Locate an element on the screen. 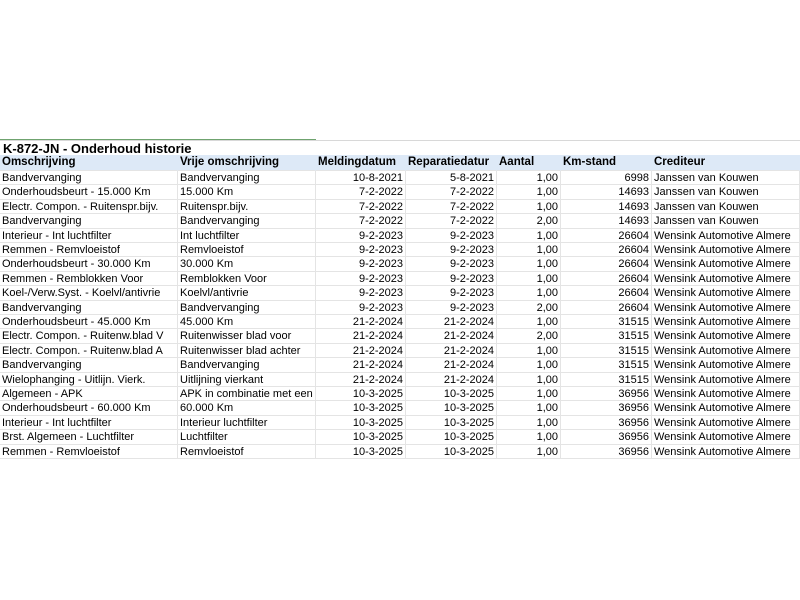  table-cell: Uitlijning vierkant is located at coordinates (247, 379).